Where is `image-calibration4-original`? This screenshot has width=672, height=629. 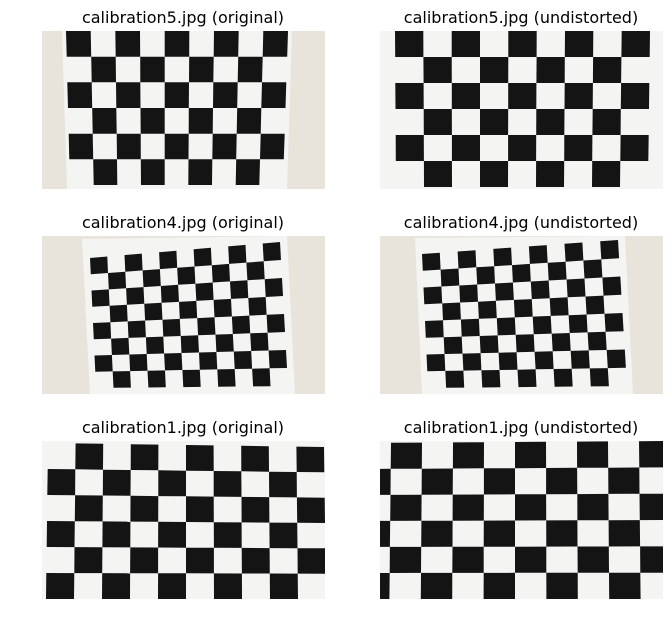 image-calibration4-original is located at coordinates (183, 315).